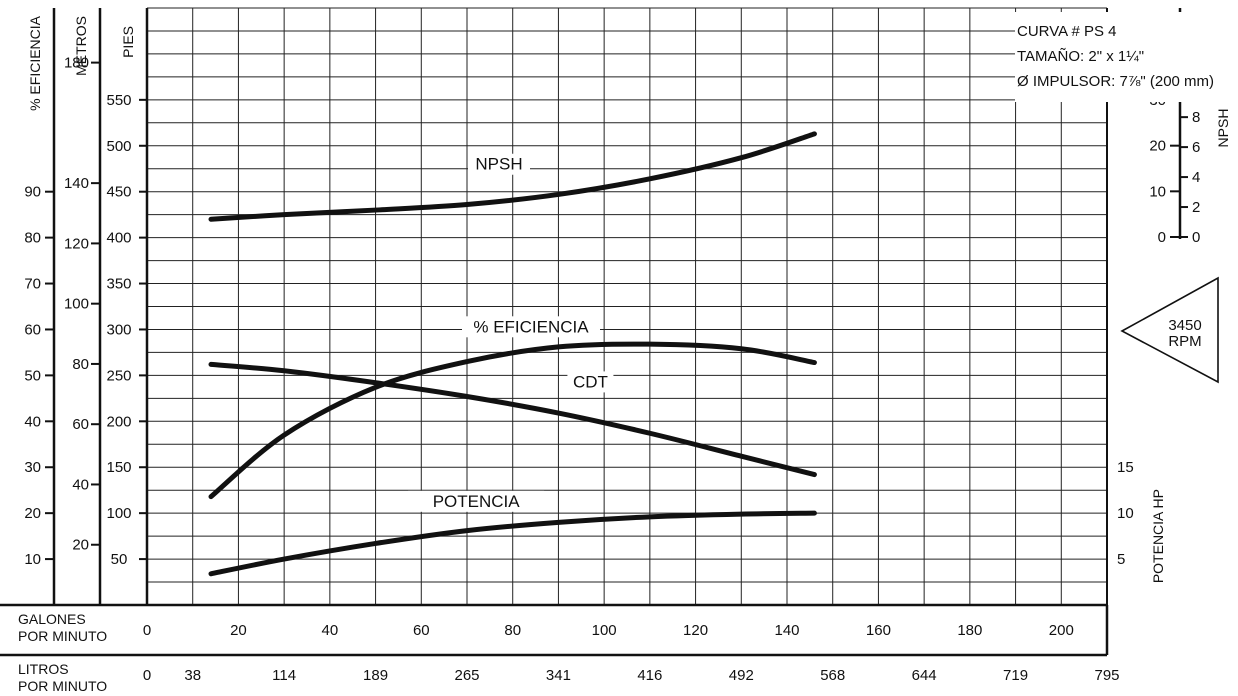 Image resolution: width=1238 pixels, height=696 pixels. I want to click on pies-tick-label: 400, so click(118, 238).